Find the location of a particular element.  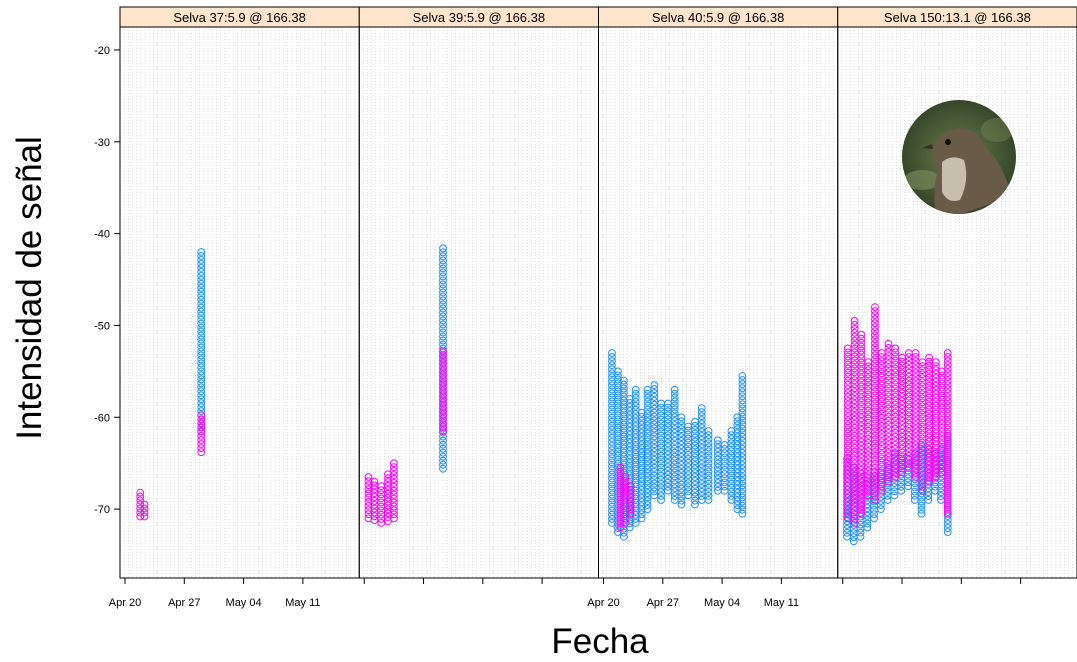

panel-title: Selva 37:5.9 @ 166.38 is located at coordinates (239, 17).